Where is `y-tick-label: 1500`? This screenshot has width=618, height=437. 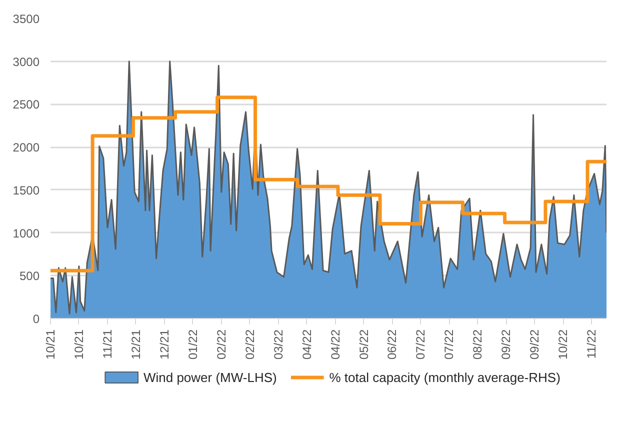
y-tick-label: 1500 is located at coordinates (26, 190).